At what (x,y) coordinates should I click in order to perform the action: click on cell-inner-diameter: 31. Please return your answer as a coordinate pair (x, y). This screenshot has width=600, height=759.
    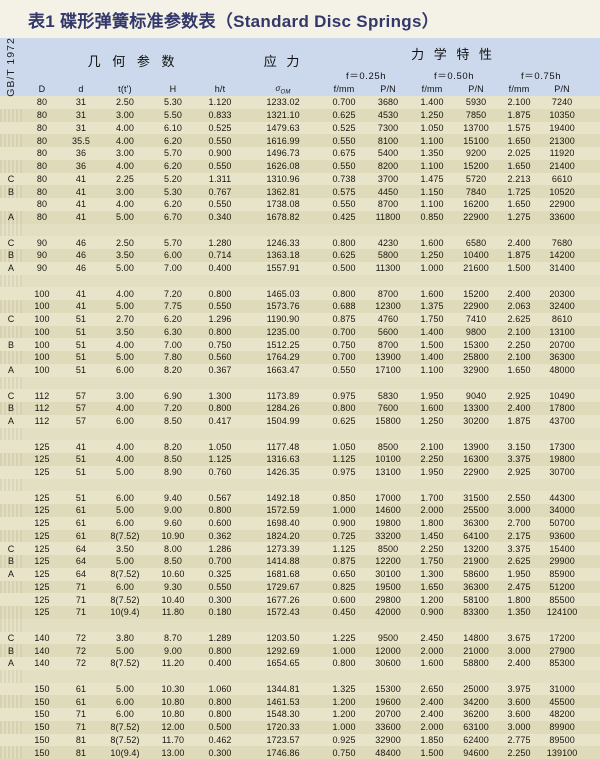
    Looking at the image, I should click on (81, 102).